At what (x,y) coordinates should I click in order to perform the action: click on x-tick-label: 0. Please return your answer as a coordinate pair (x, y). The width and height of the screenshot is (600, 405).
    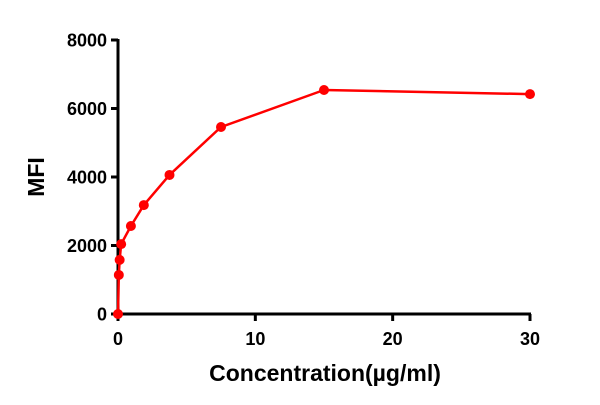
    Looking at the image, I should click on (118, 339).